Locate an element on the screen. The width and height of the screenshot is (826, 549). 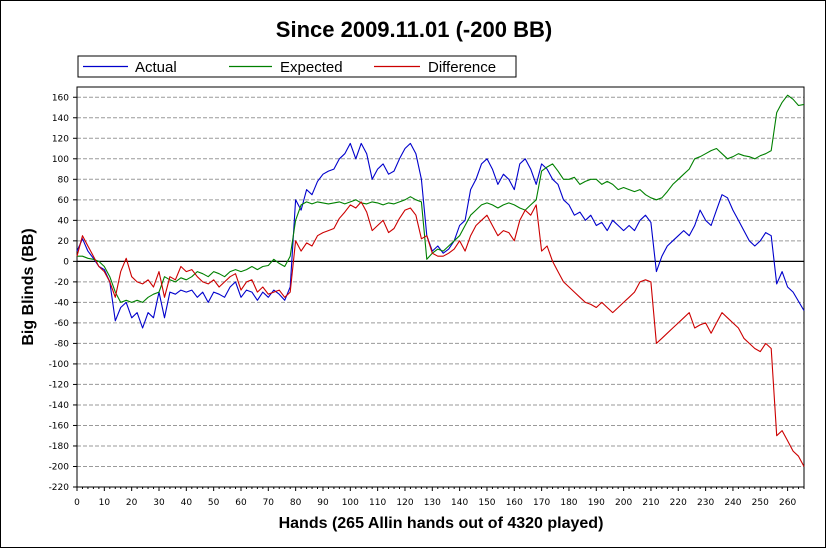
x-tick-label: 30 is located at coordinates (159, 503).